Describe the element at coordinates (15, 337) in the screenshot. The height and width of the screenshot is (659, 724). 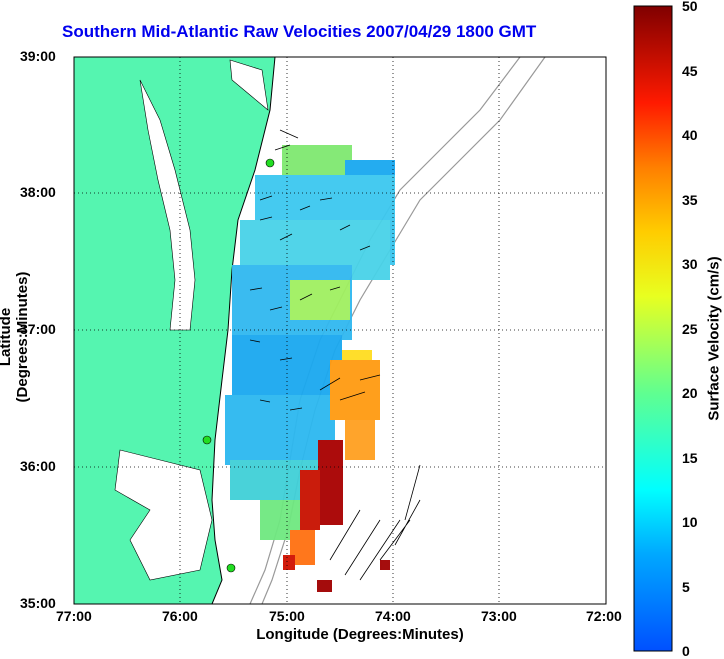
I see `y-axis-label: Latitude (Degrees:Minutes)` at that location.